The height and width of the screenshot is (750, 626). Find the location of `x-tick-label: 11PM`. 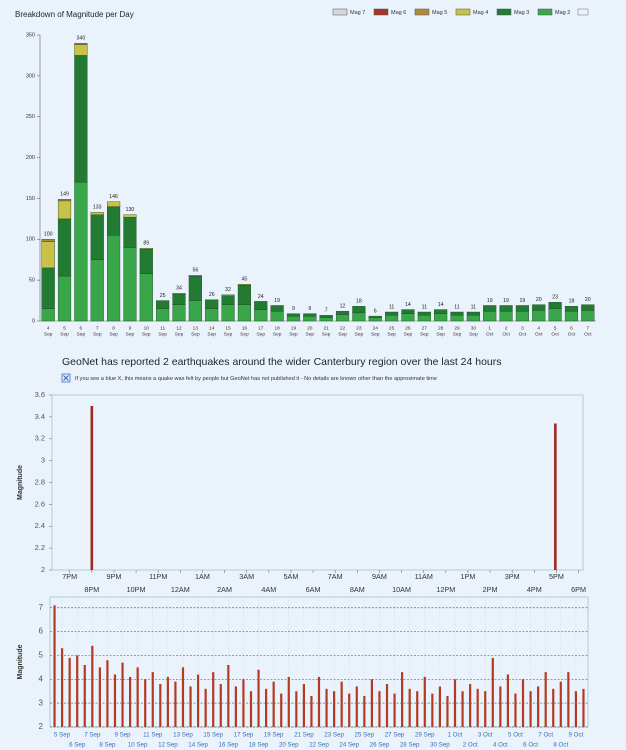

x-tick-label: 11PM is located at coordinates (158, 576).